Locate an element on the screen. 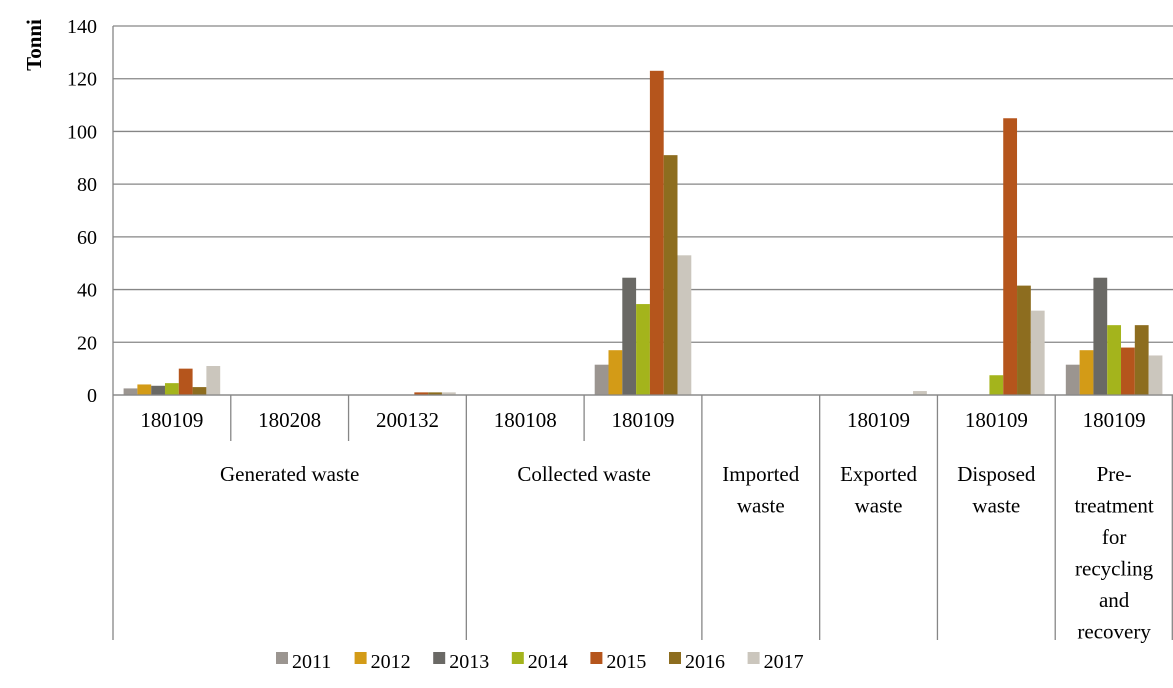 This screenshot has height=688, width=1173. y-tick-label: 140 is located at coordinates (82, 27).